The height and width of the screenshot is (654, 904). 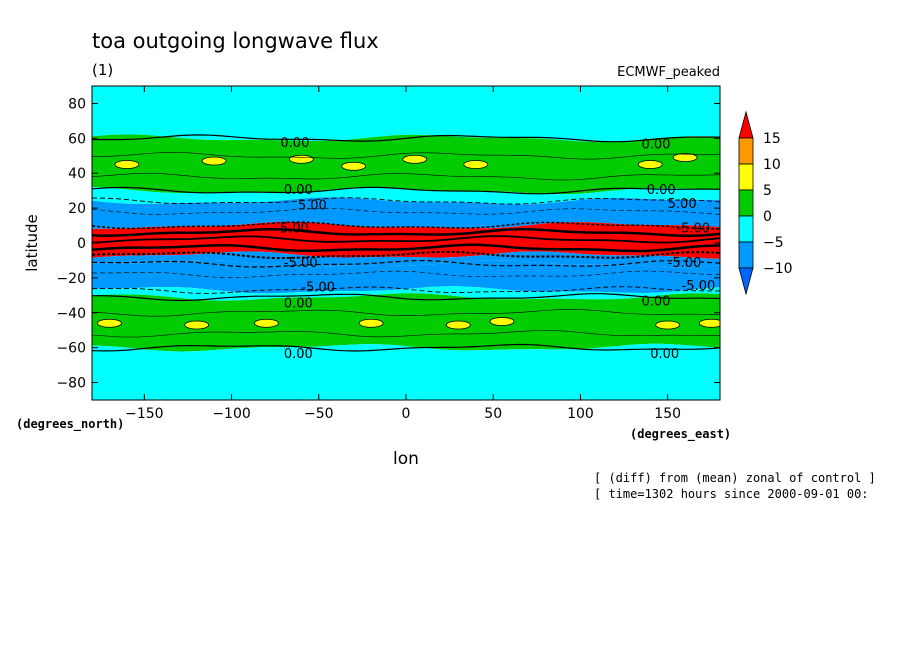 What do you see at coordinates (735, 478) in the screenshot?
I see `footnote-diff: [ (diff) from (mean) zonal of control ]` at bounding box center [735, 478].